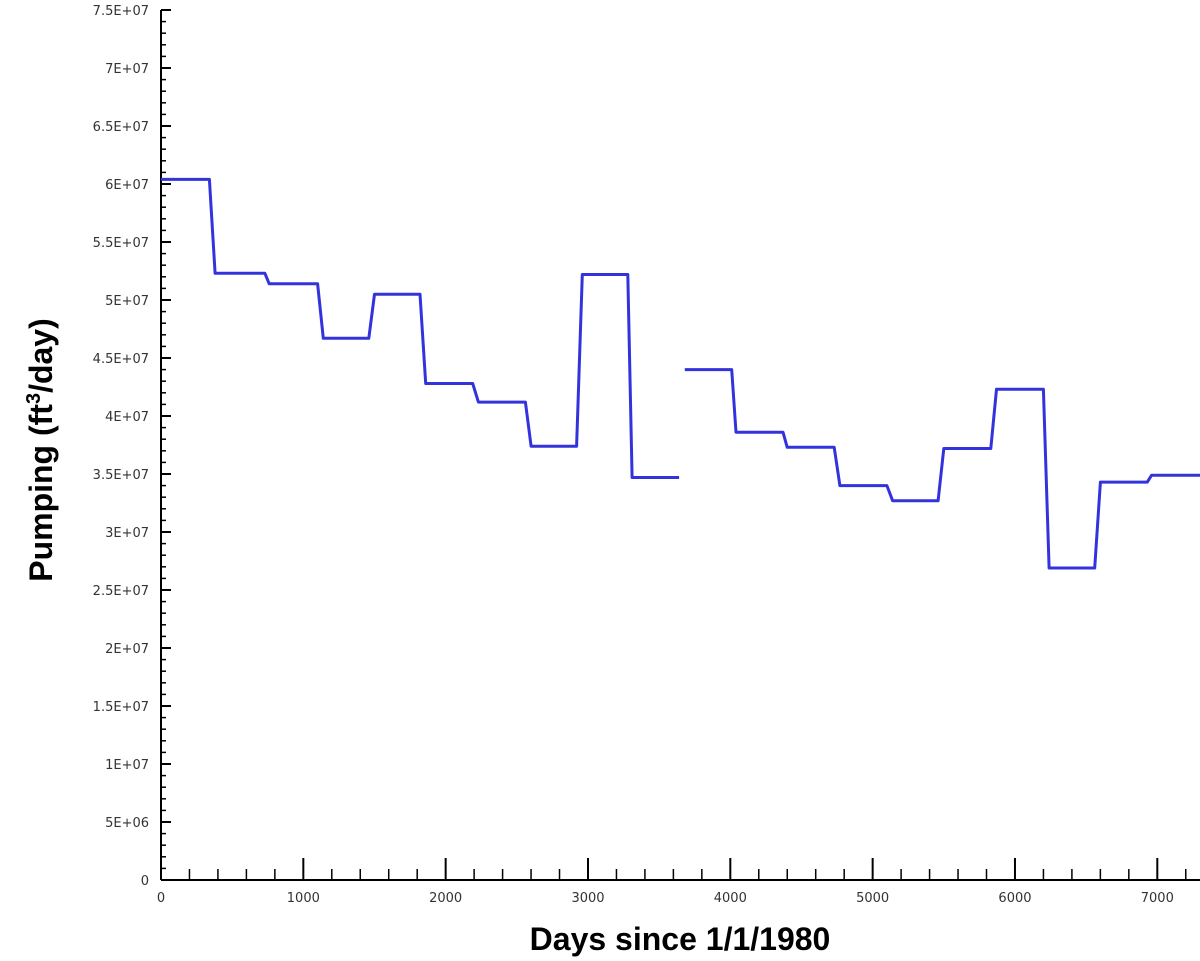 The height and width of the screenshot is (961, 1200). I want to click on y-tick-label: 4.5E+07, so click(121, 359).